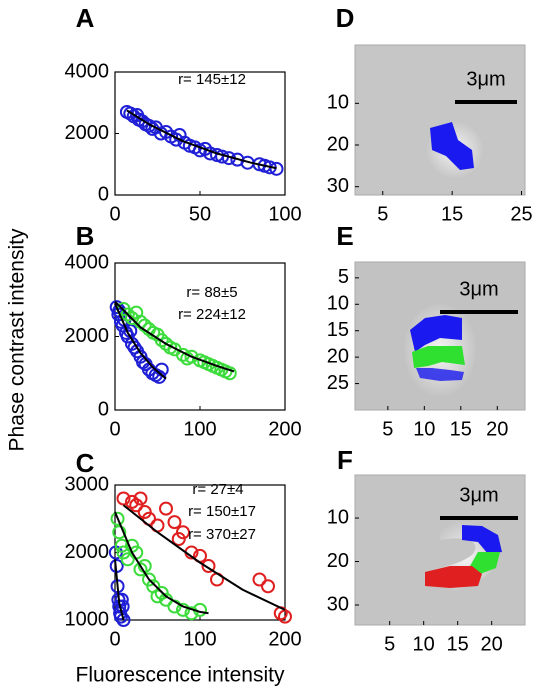 This screenshot has width=537, height=697. What do you see at coordinates (343, 277) in the screenshot?
I see `y-tick-label: 5` at bounding box center [343, 277].